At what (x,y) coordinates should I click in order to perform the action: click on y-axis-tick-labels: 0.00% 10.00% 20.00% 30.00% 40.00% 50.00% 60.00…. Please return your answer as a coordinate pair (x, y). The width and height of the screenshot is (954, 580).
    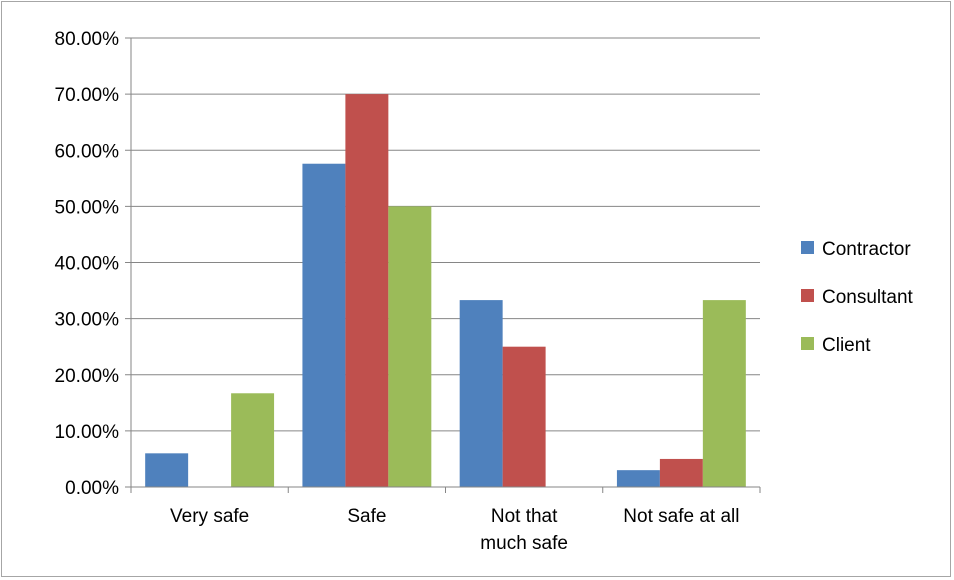
    Looking at the image, I should click on (87, 264).